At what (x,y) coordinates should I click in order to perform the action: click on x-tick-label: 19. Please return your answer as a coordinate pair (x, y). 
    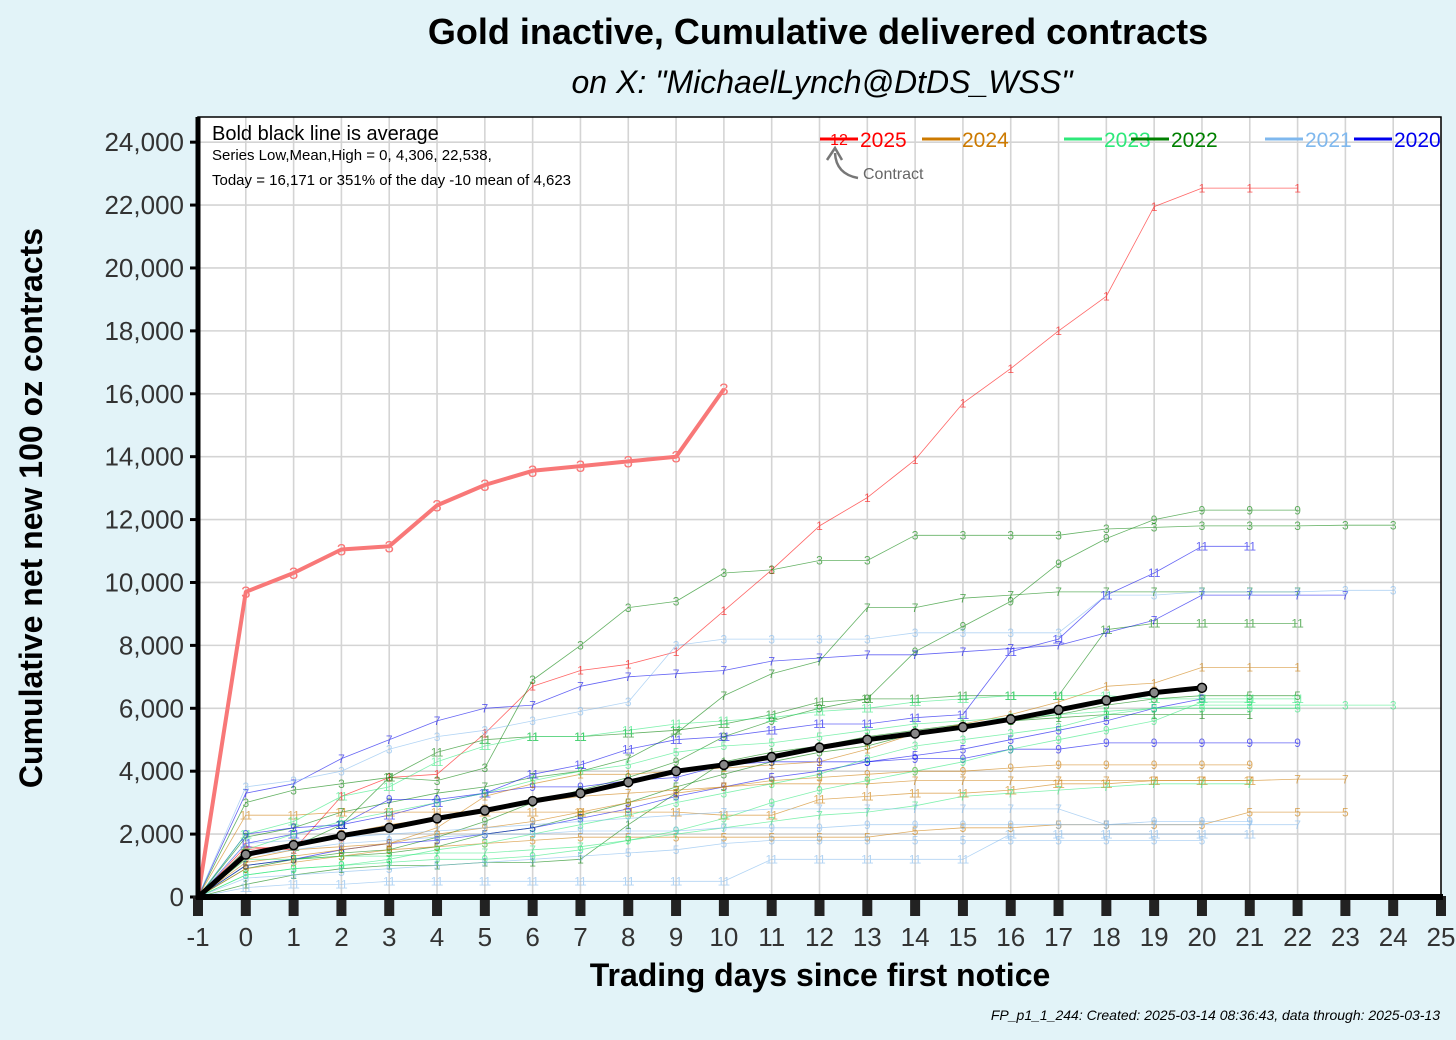
    Looking at the image, I should click on (1154, 937).